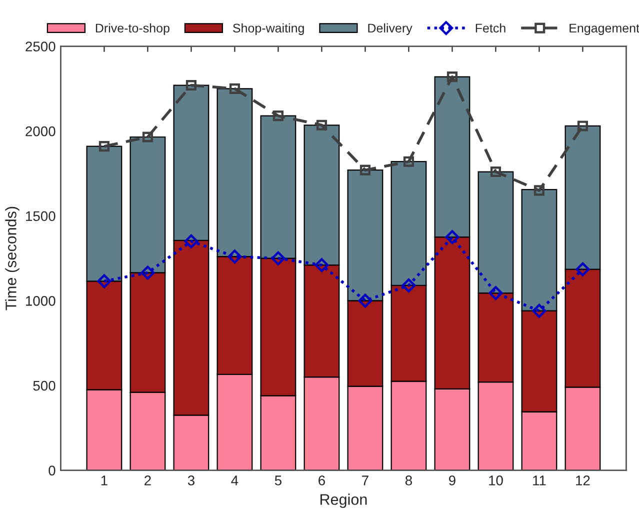  I want to click on x-axis-title: Region, so click(343, 501).